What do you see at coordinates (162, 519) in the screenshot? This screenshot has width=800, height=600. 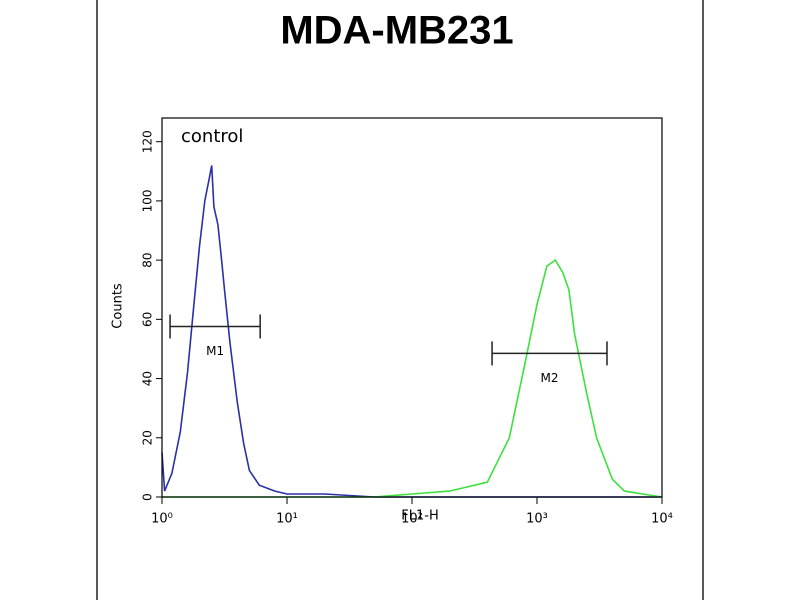 I see `x-tick-label: 10⁰` at bounding box center [162, 519].